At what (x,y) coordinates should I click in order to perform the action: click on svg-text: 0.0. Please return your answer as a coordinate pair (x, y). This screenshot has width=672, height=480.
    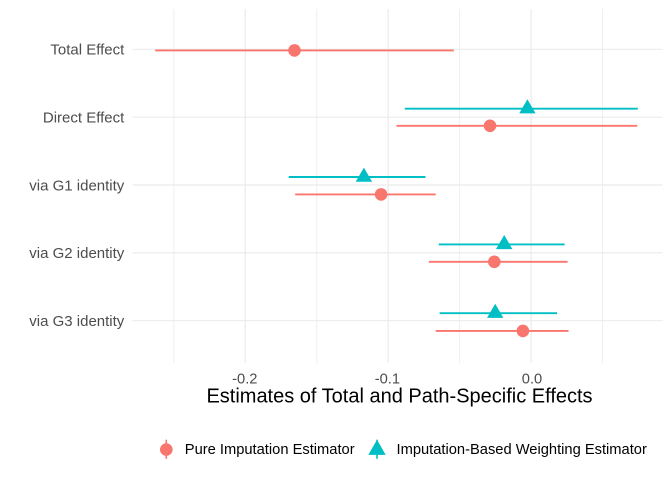
    Looking at the image, I should click on (532, 379).